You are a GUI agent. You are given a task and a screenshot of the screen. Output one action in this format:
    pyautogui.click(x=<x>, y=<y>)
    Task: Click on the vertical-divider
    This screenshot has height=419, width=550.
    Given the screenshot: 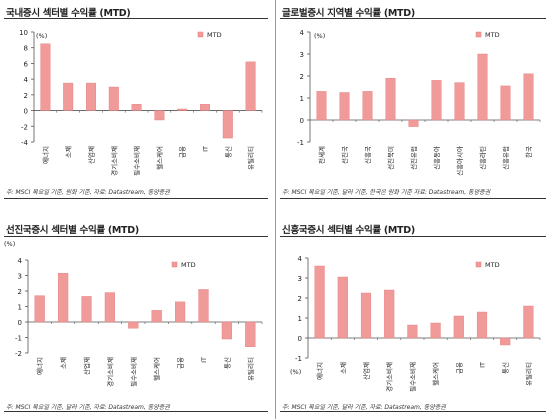 What is the action you would take?
    pyautogui.click(x=275, y=209)
    